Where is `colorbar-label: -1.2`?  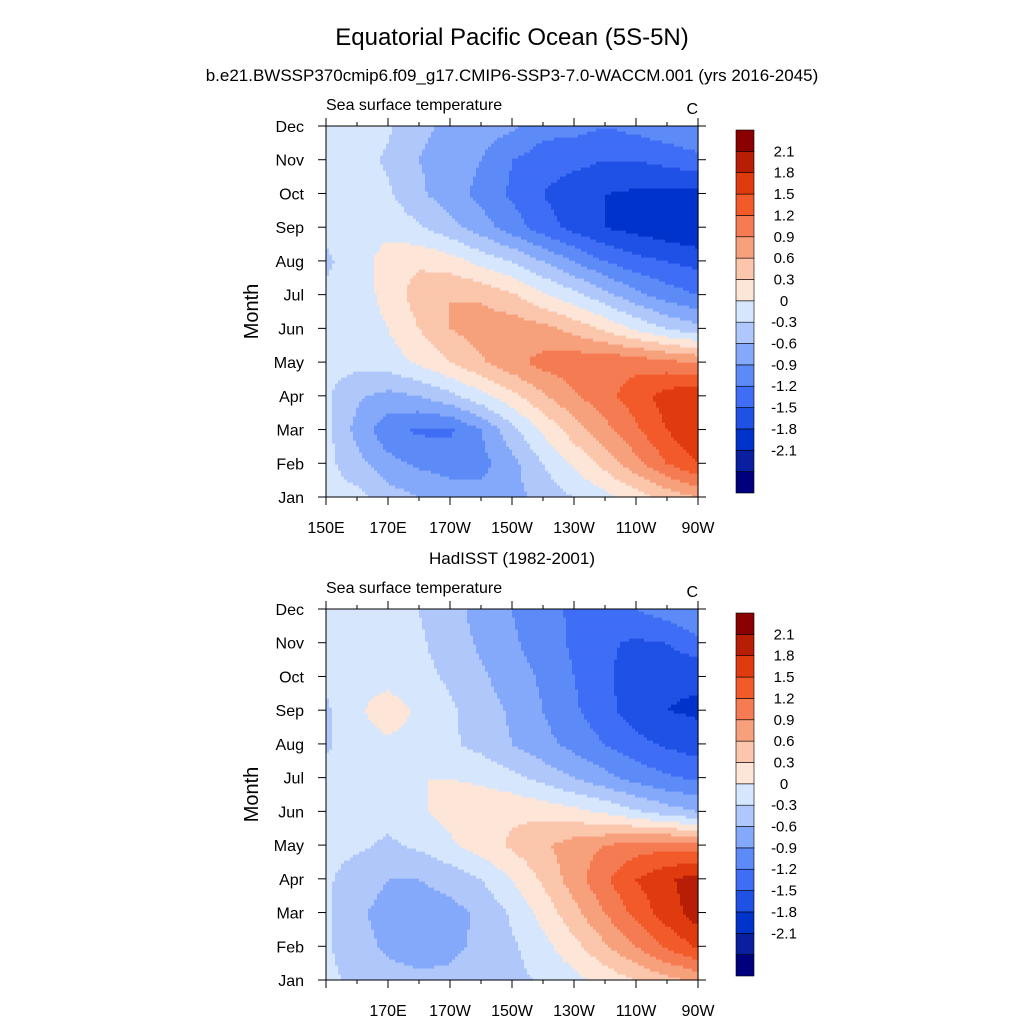 colorbar-label: -1.2 is located at coordinates (784, 869).